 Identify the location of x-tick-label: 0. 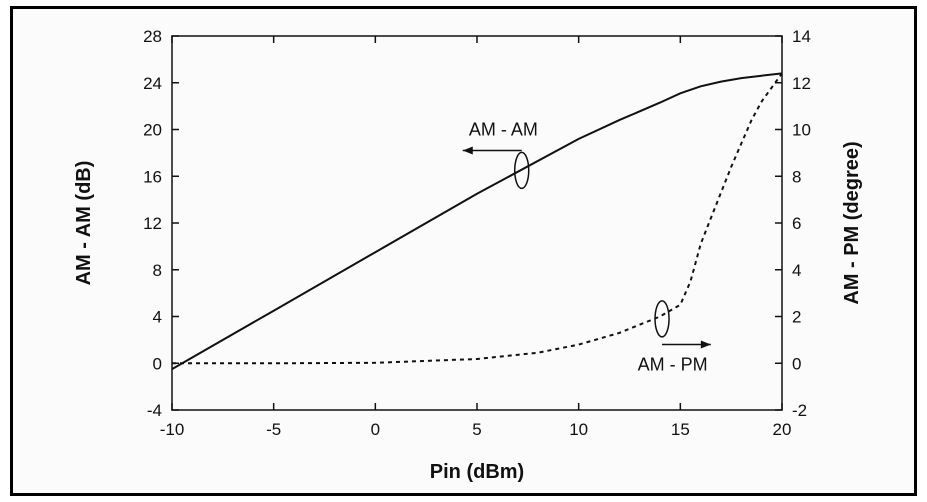
(375, 429).